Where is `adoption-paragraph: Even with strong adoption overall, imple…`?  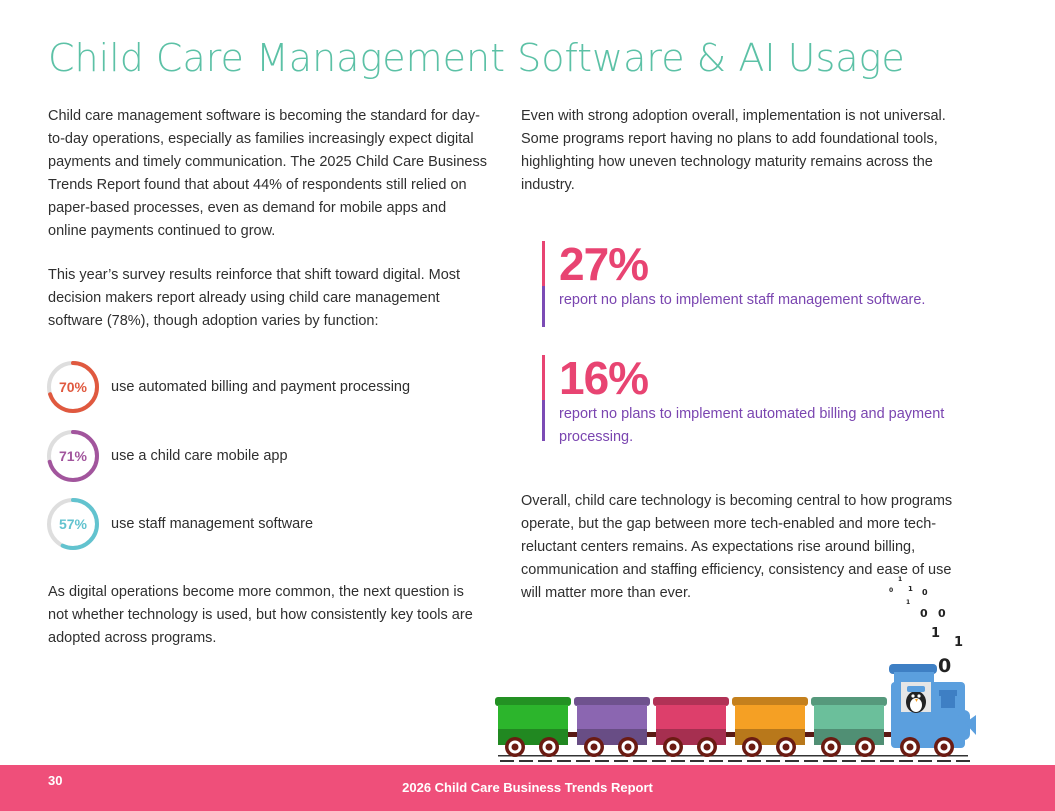 adoption-paragraph: Even with strong adoption overall, imple… is located at coordinates (733, 150).